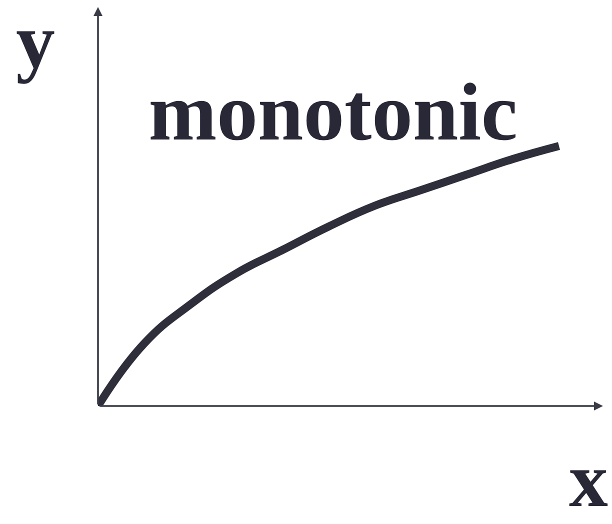 This screenshot has height=524, width=612. Describe the element at coordinates (333, 112) in the screenshot. I see `chart-title: monotonic` at that location.